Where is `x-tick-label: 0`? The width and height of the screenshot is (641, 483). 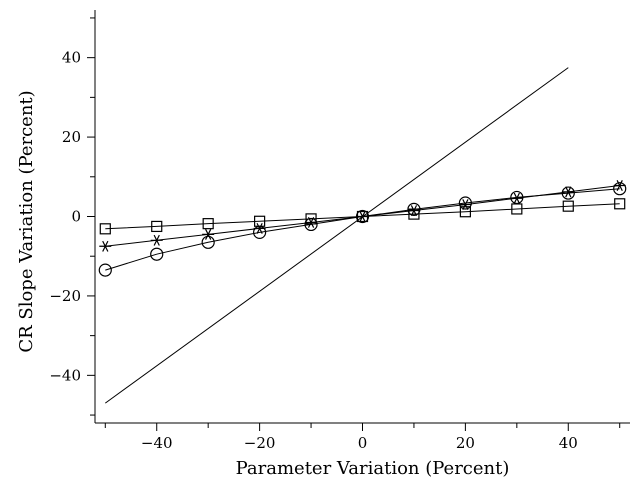
x-tick-label: 0 is located at coordinates (363, 443).